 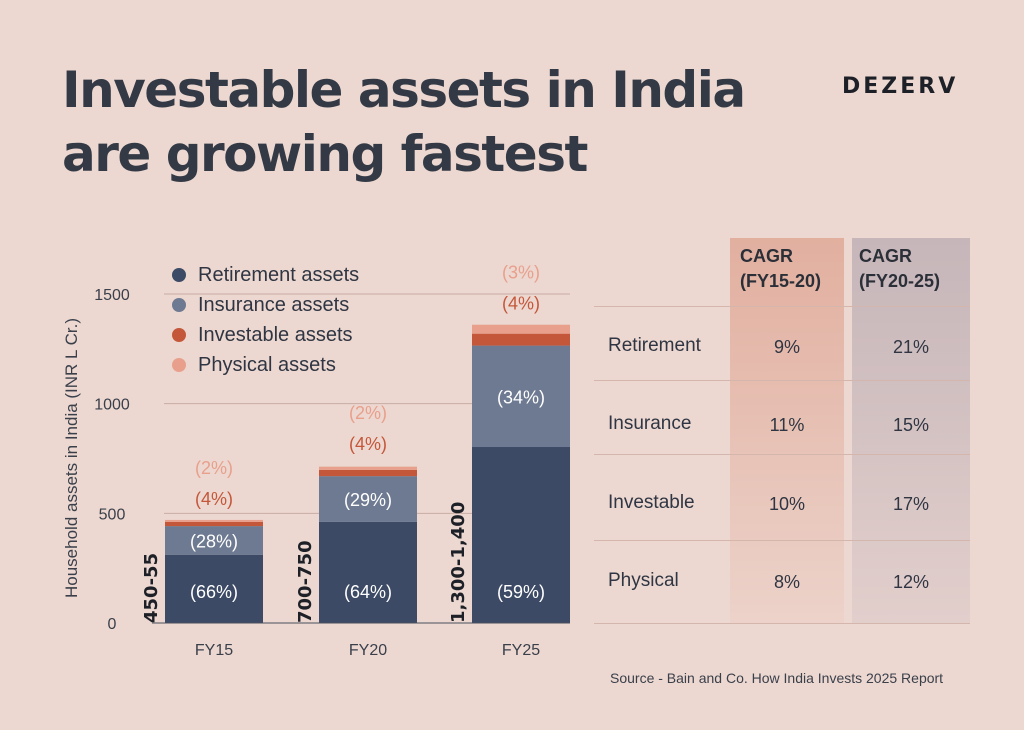 I want to click on bar-data-label: (3%), so click(x=521, y=273).